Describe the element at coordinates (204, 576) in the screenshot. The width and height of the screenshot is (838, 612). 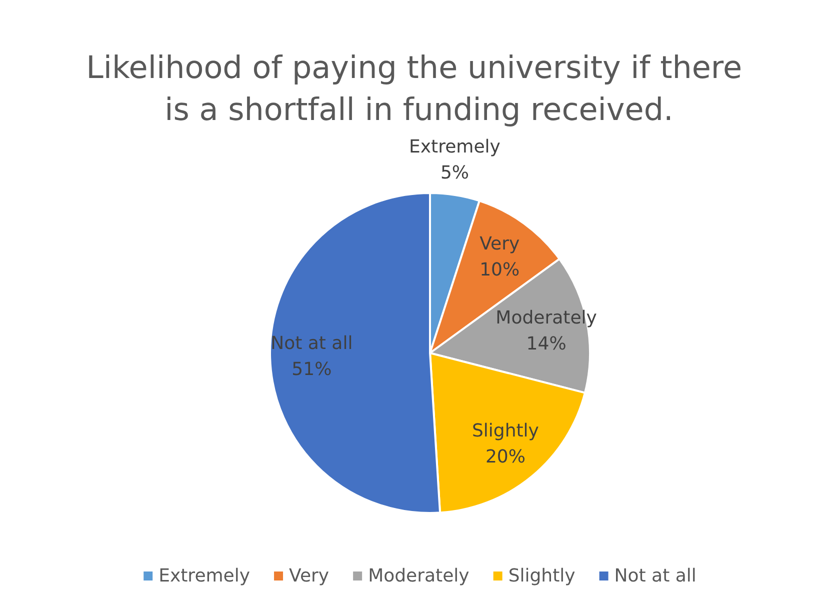
I see `legend-label: Extremely` at that location.